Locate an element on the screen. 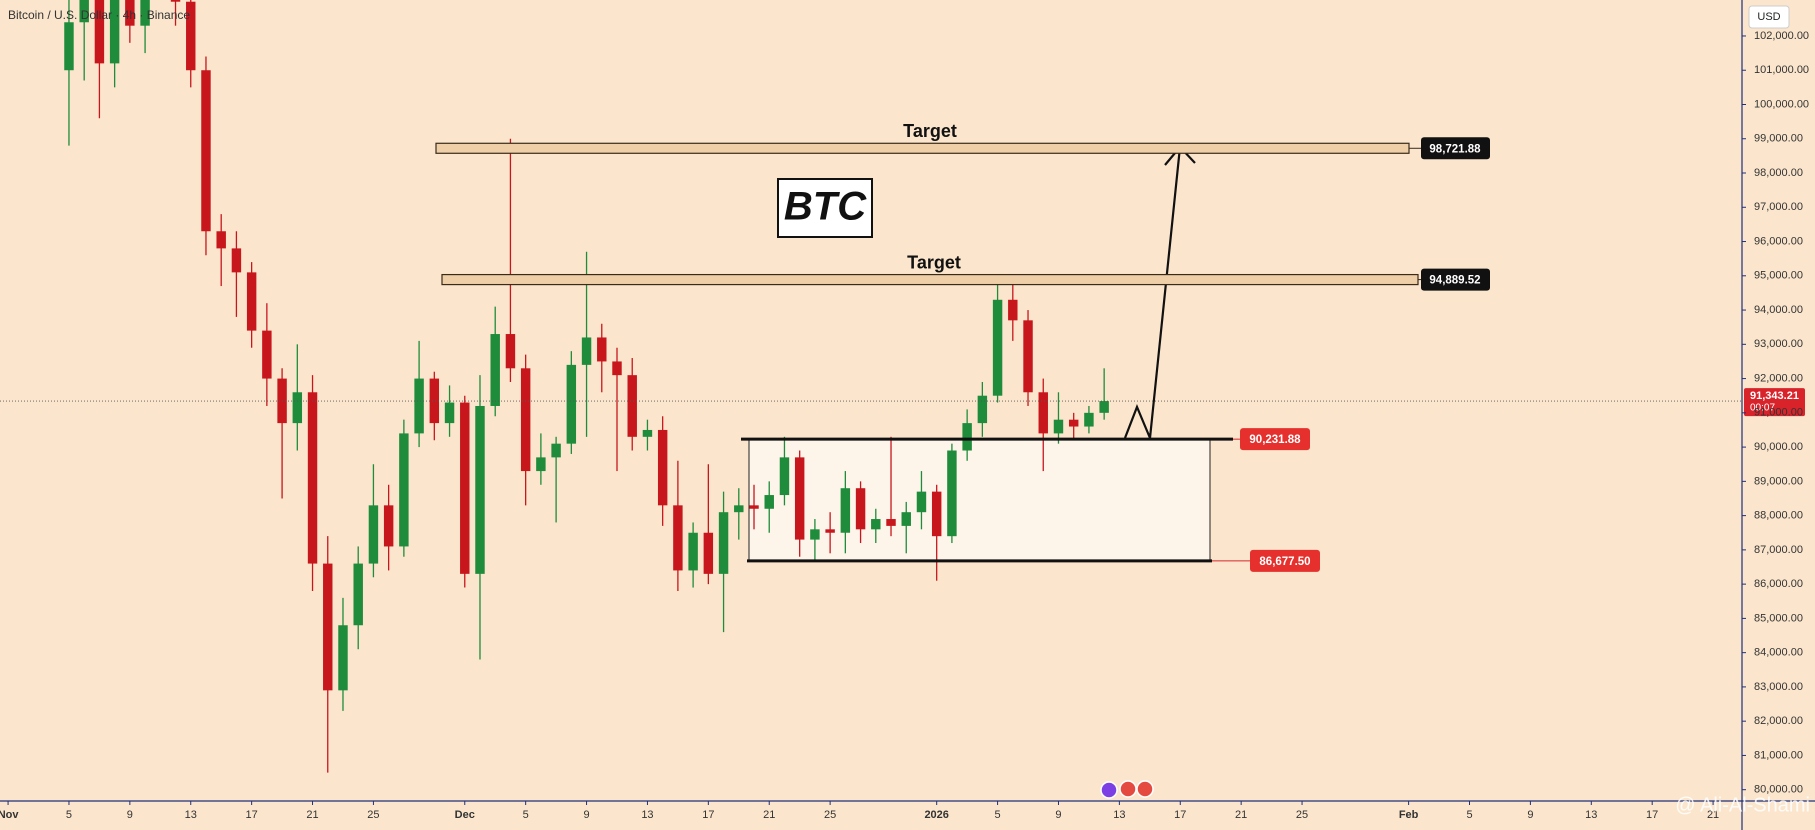 The height and width of the screenshot is (830, 1815). projection-arrow is located at coordinates (1152, 292).